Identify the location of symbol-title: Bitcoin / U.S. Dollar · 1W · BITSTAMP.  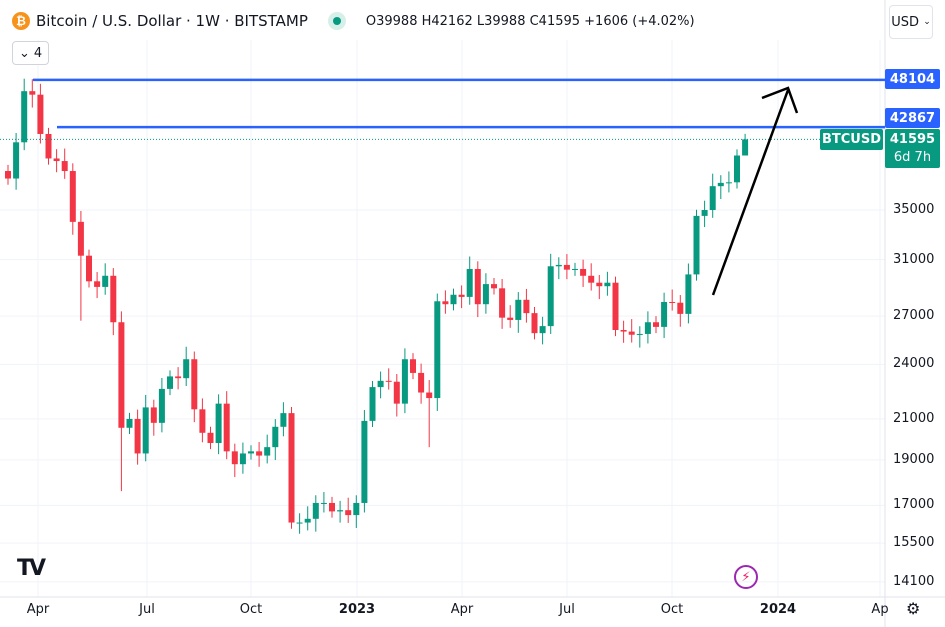
(172, 21).